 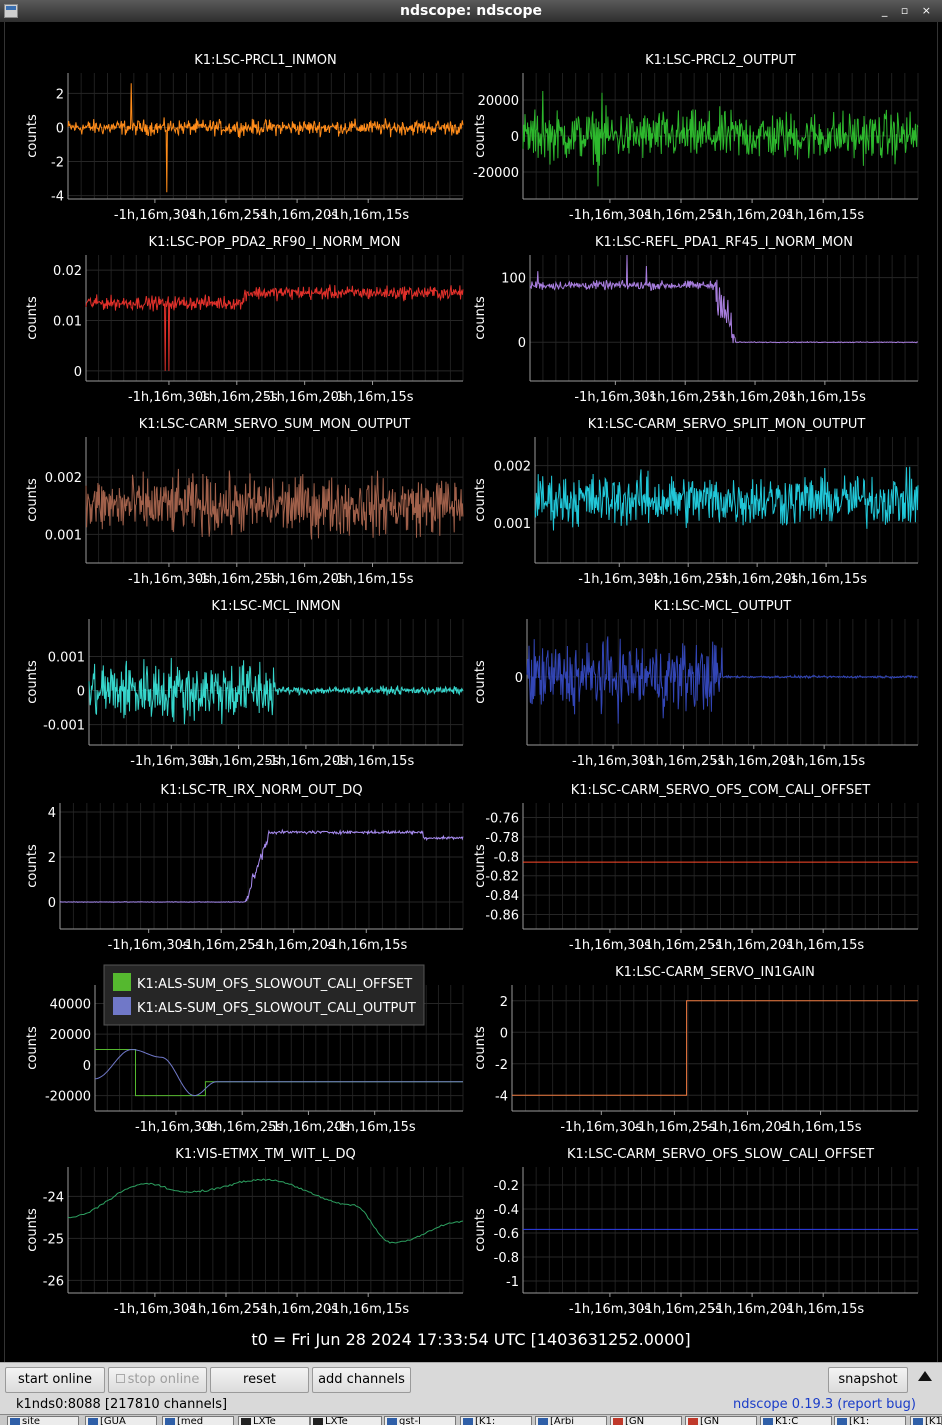 I want to click on y-tick-label: 20000, so click(x=498, y=101).